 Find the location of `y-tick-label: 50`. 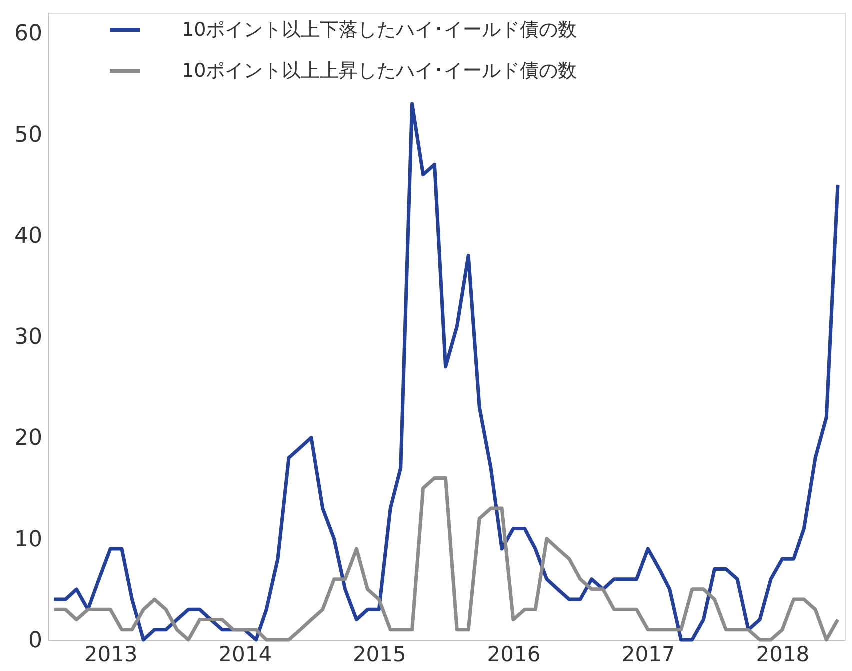

y-tick-label: 50 is located at coordinates (28, 135).